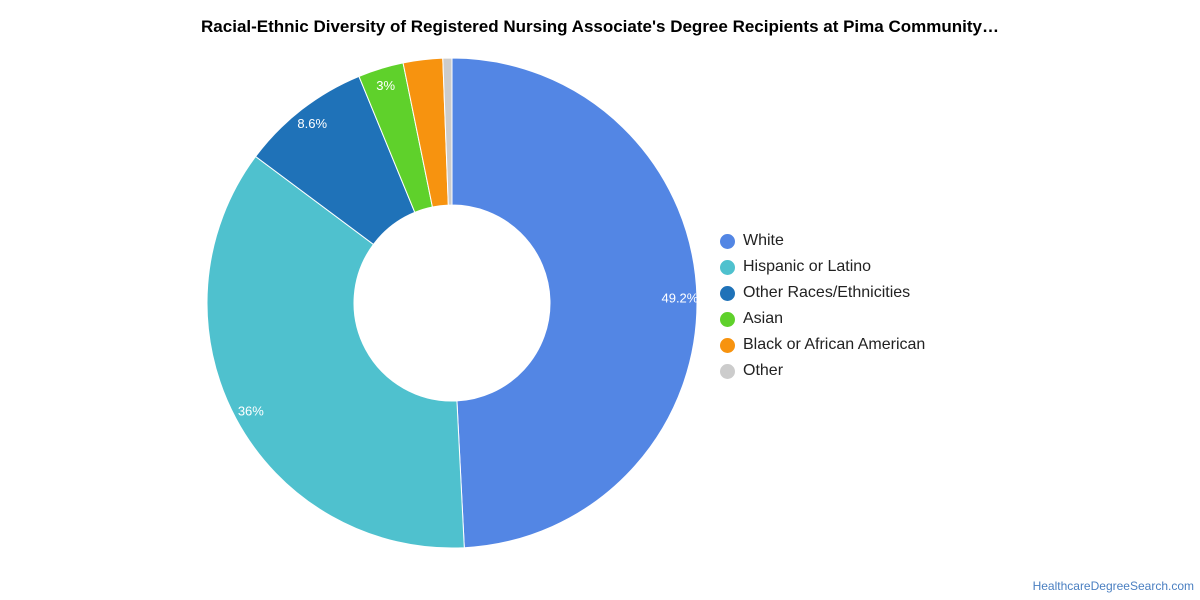 The width and height of the screenshot is (1200, 600). Describe the element at coordinates (1113, 586) in the screenshot. I see `source-credit-link: HealthcareDegreeSearch.com` at that location.